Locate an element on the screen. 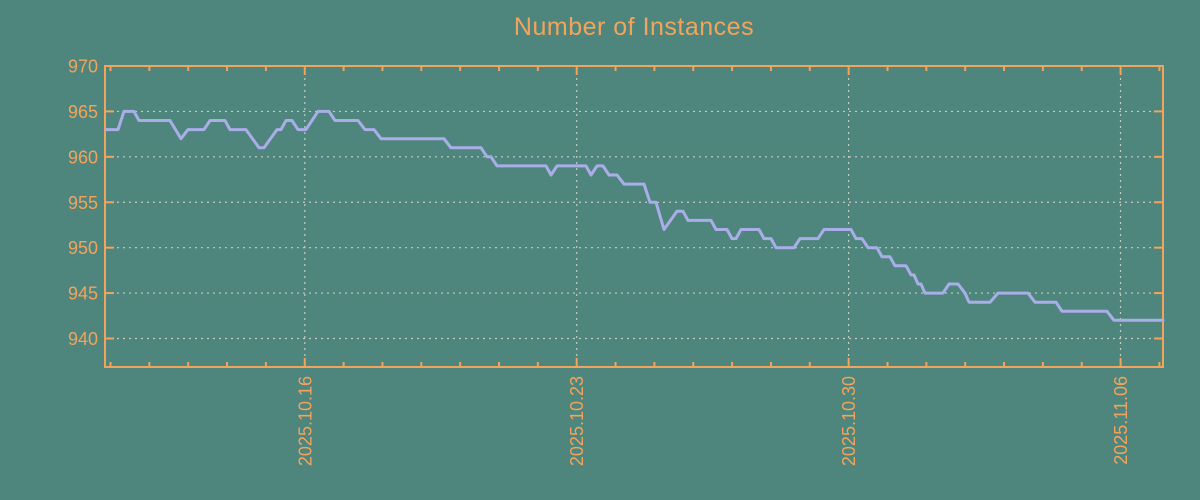  y-tick-label-970: 970 is located at coordinates (83, 67).